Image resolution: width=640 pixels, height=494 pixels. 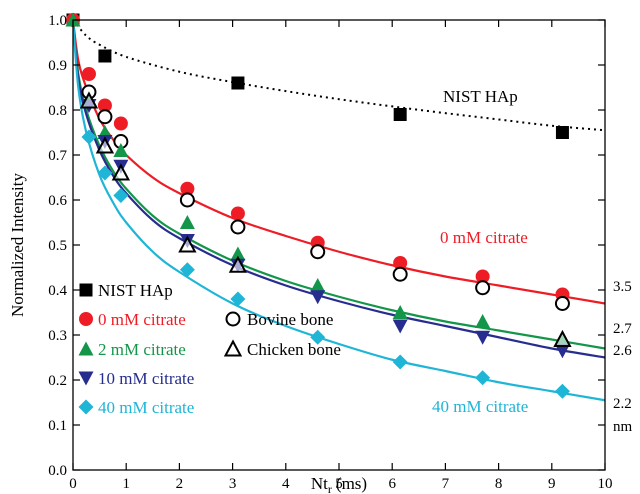 What do you see at coordinates (57, 471) in the screenshot?
I see `y-tick-label-0: 0.0` at bounding box center [57, 471].